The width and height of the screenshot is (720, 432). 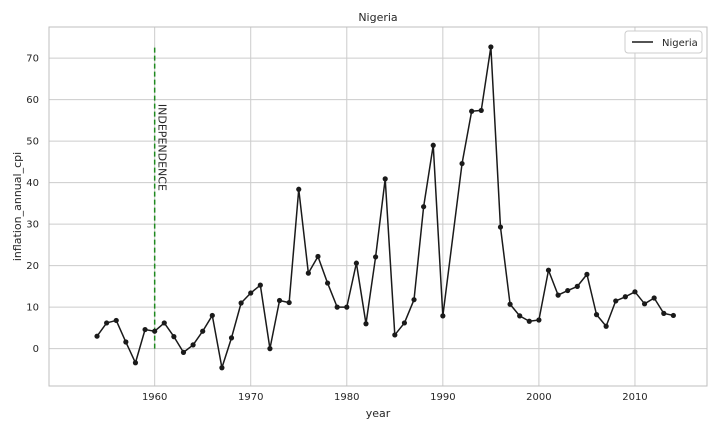 What do you see at coordinates (32, 308) in the screenshot?
I see `y-tick-label: 10` at bounding box center [32, 308].